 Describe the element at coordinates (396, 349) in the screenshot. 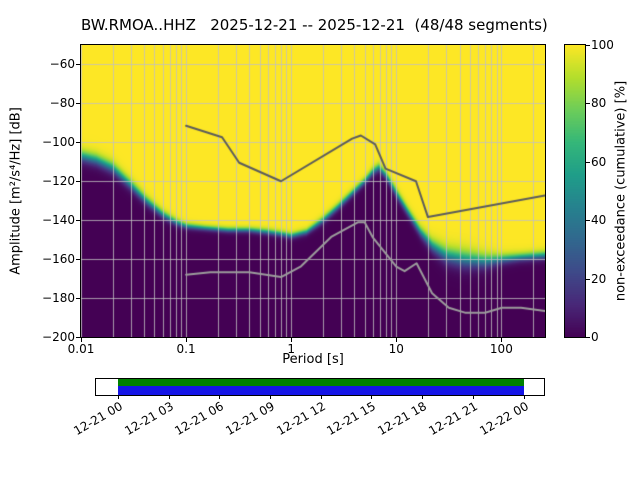

I see `x-tick-label: 10` at that location.